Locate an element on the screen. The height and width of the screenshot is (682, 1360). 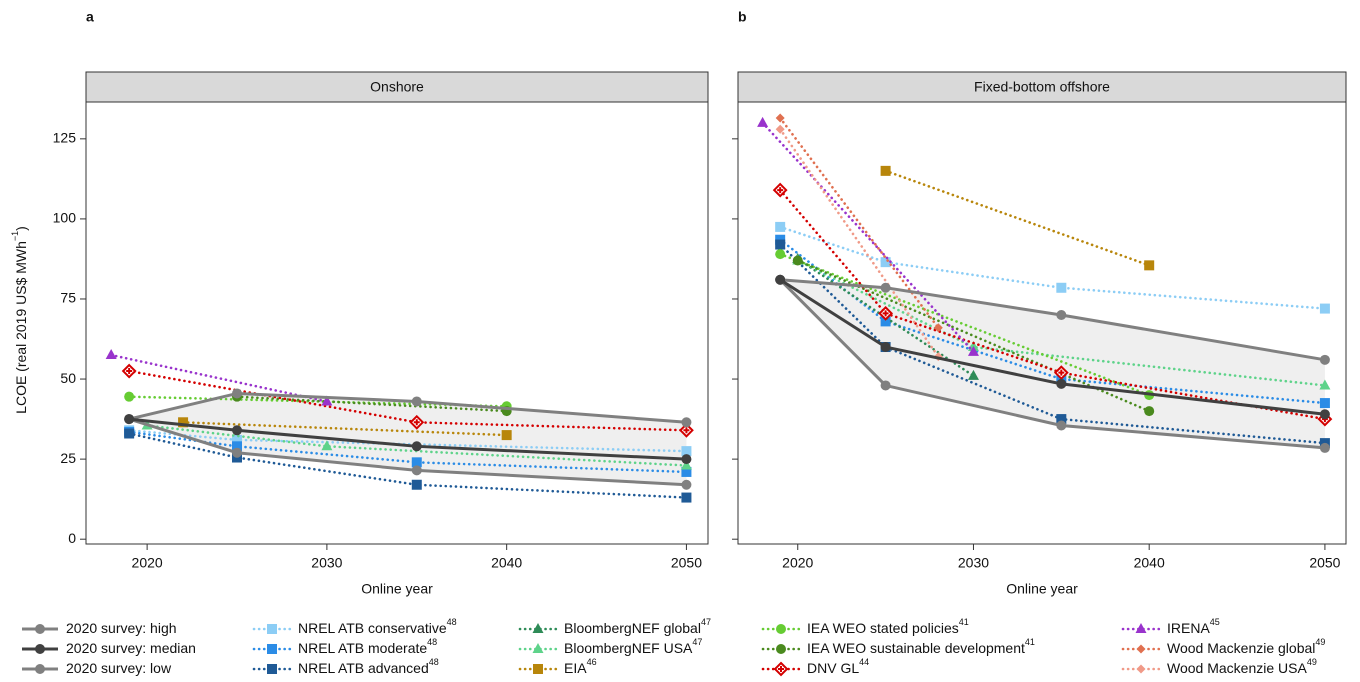
legend-label: NREL ATB moderate48 is located at coordinates (367, 646).